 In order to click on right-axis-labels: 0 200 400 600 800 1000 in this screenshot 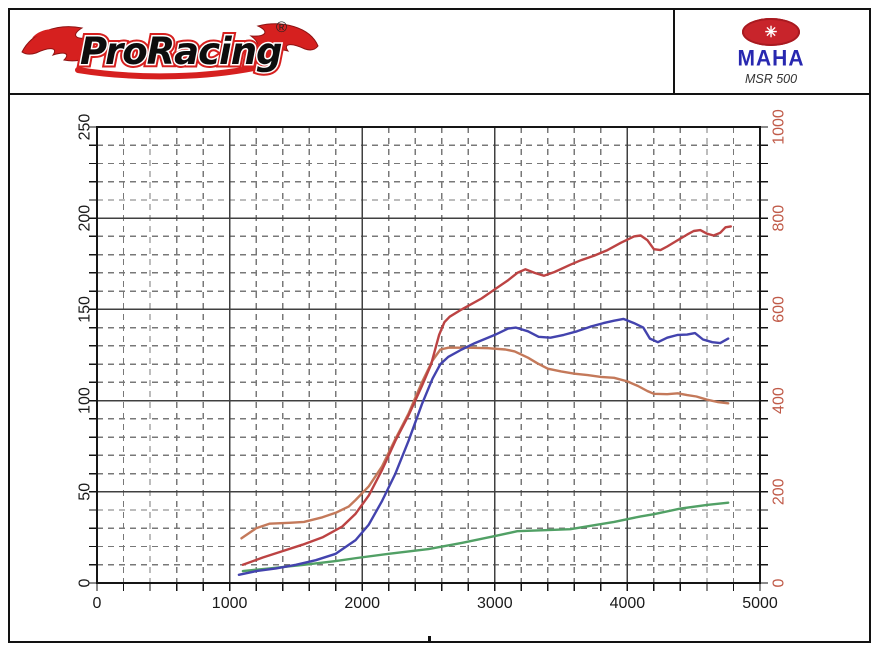, I will do `click(779, 348)`.